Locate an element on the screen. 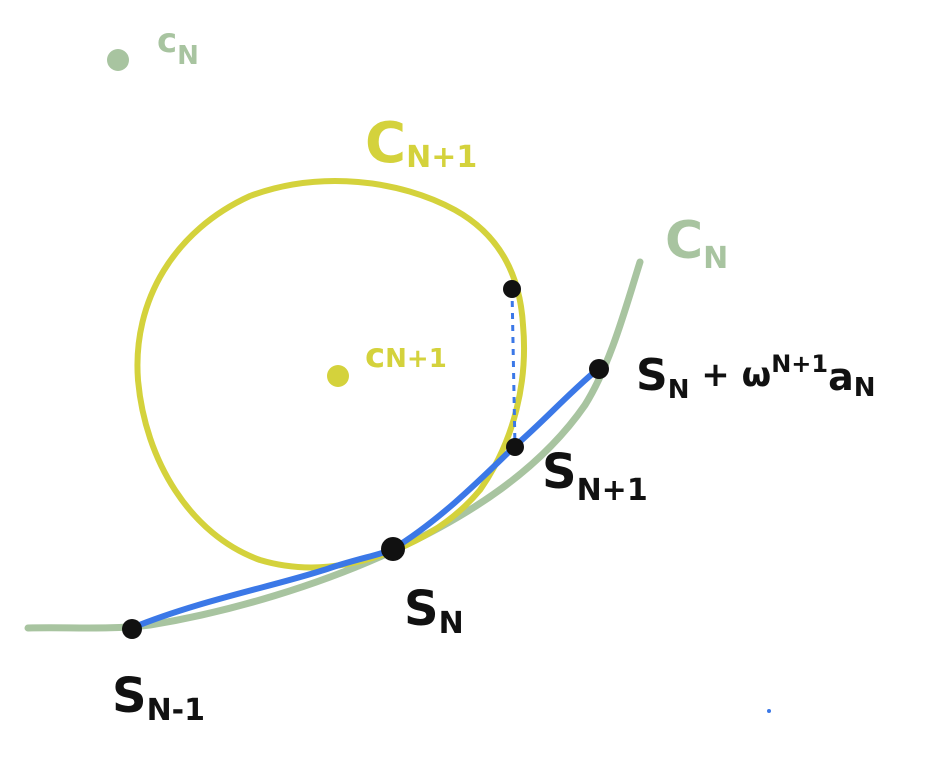 This screenshot has height=782, width=929. label-s-n-plus-1: SN+1 is located at coordinates (595, 476).